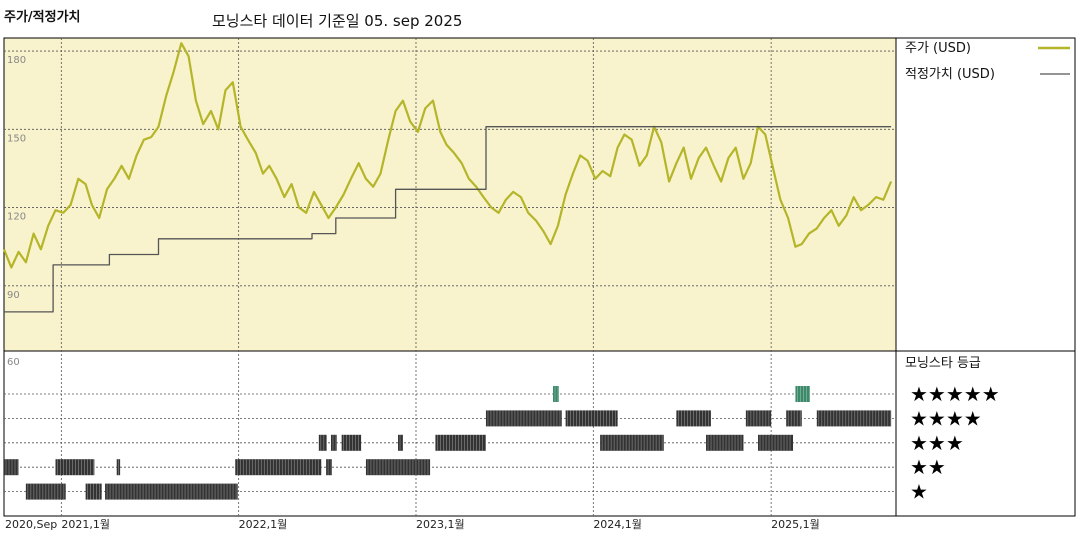 Image resolution: width=1080 pixels, height=540 pixels. I want to click on x-tick-label: 2020,Sep, so click(31, 524).